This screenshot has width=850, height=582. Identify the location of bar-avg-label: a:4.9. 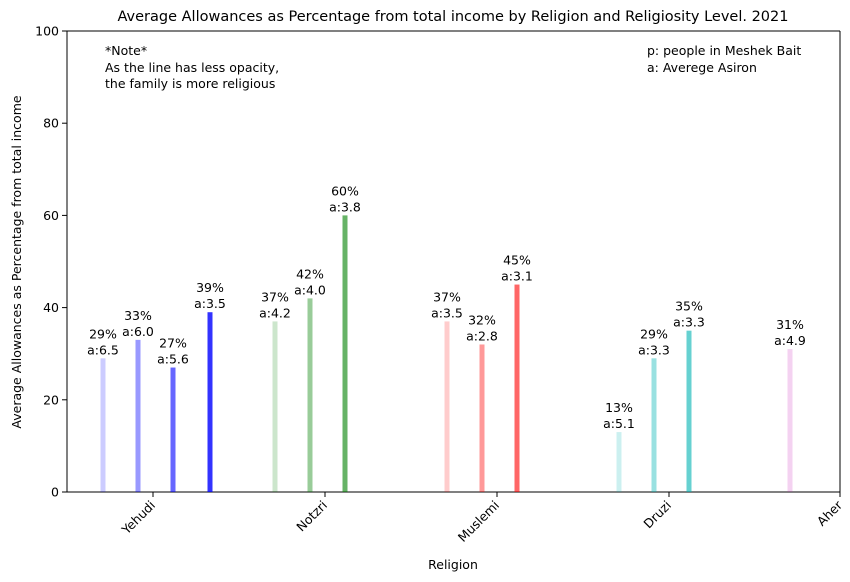
(790, 340).